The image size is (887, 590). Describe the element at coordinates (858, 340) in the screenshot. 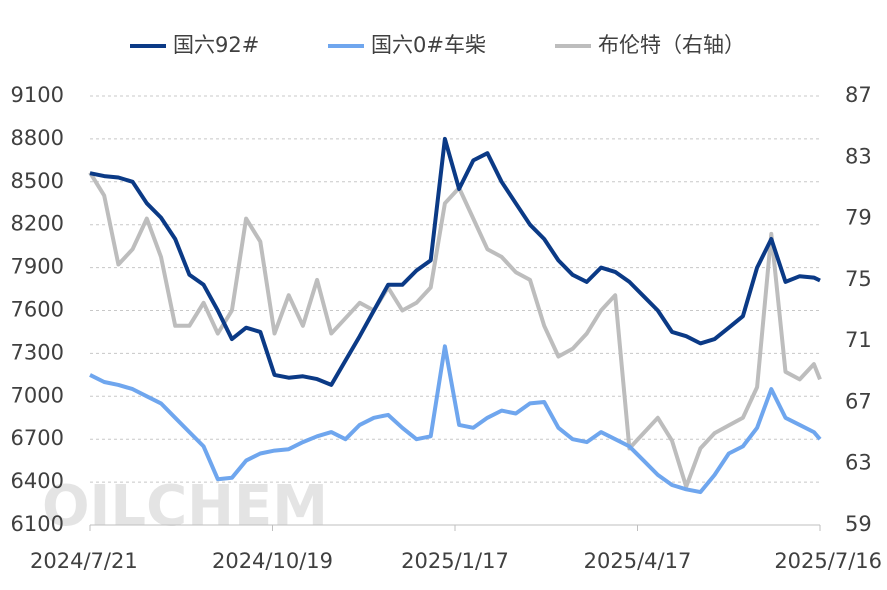

I see `y2-tick-label: 71` at that location.